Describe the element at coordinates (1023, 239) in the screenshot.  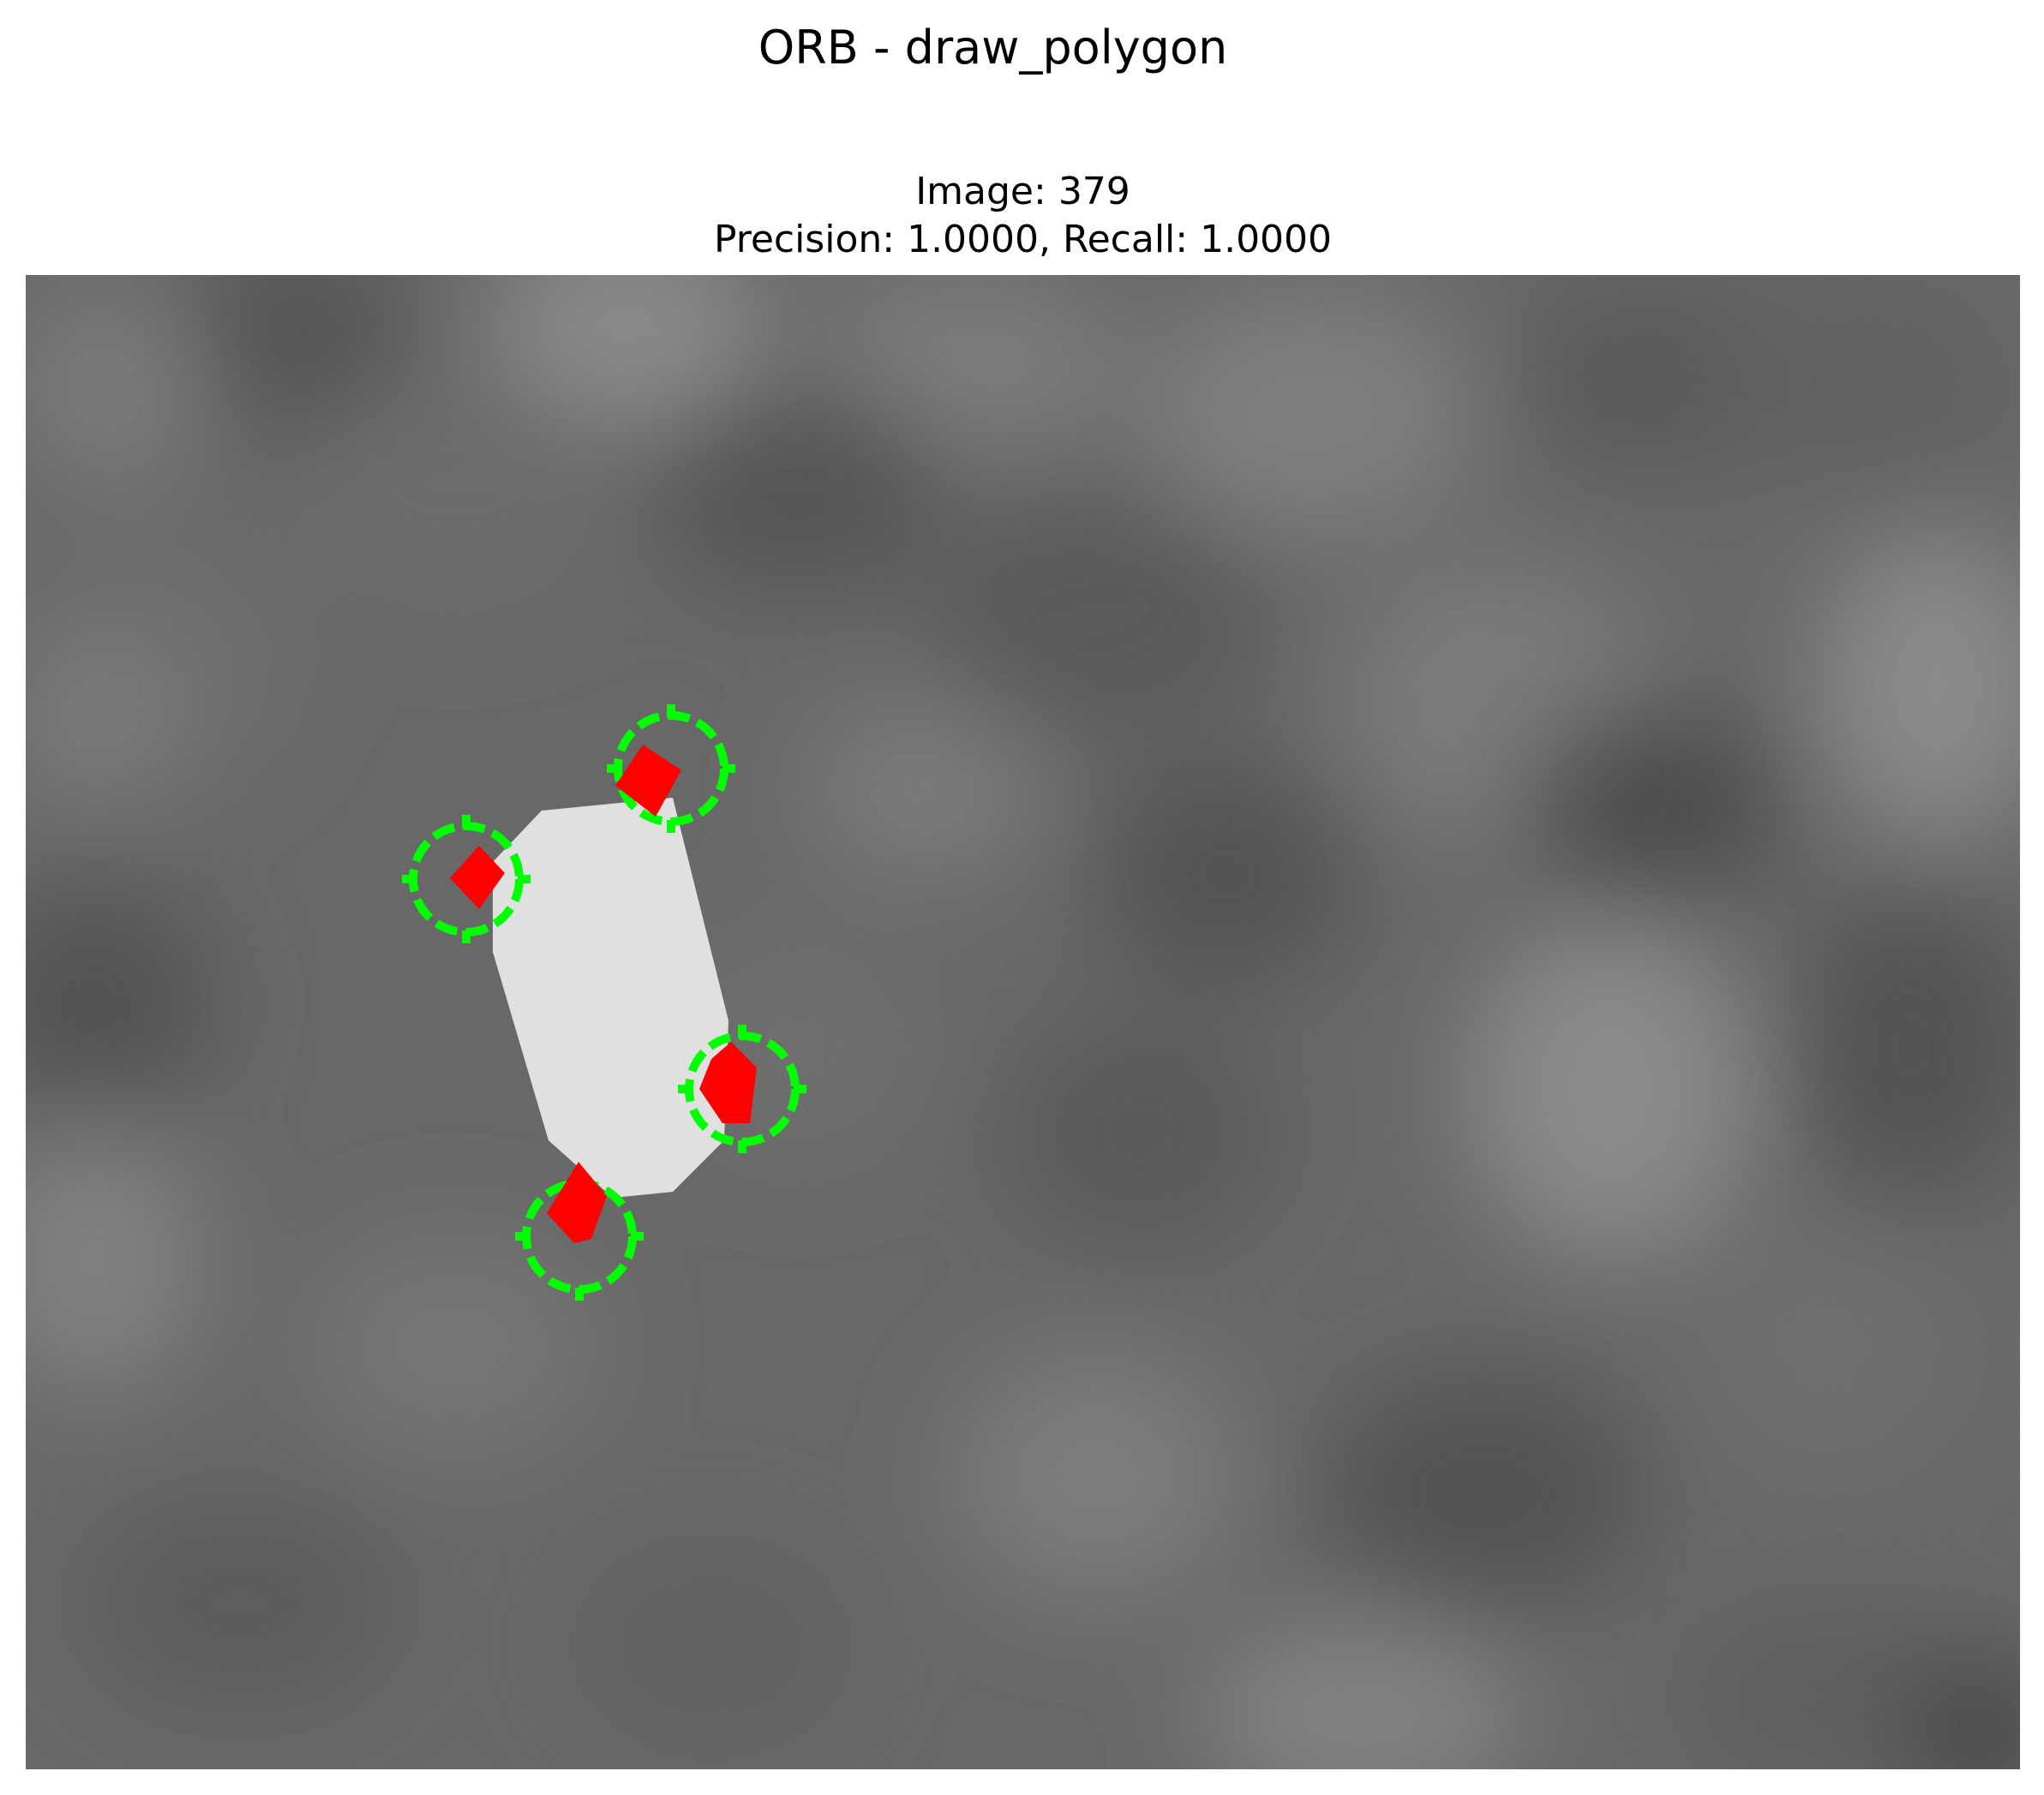
I see `metrics-label: Precision: 1.0000, Recall: 1.0000` at that location.